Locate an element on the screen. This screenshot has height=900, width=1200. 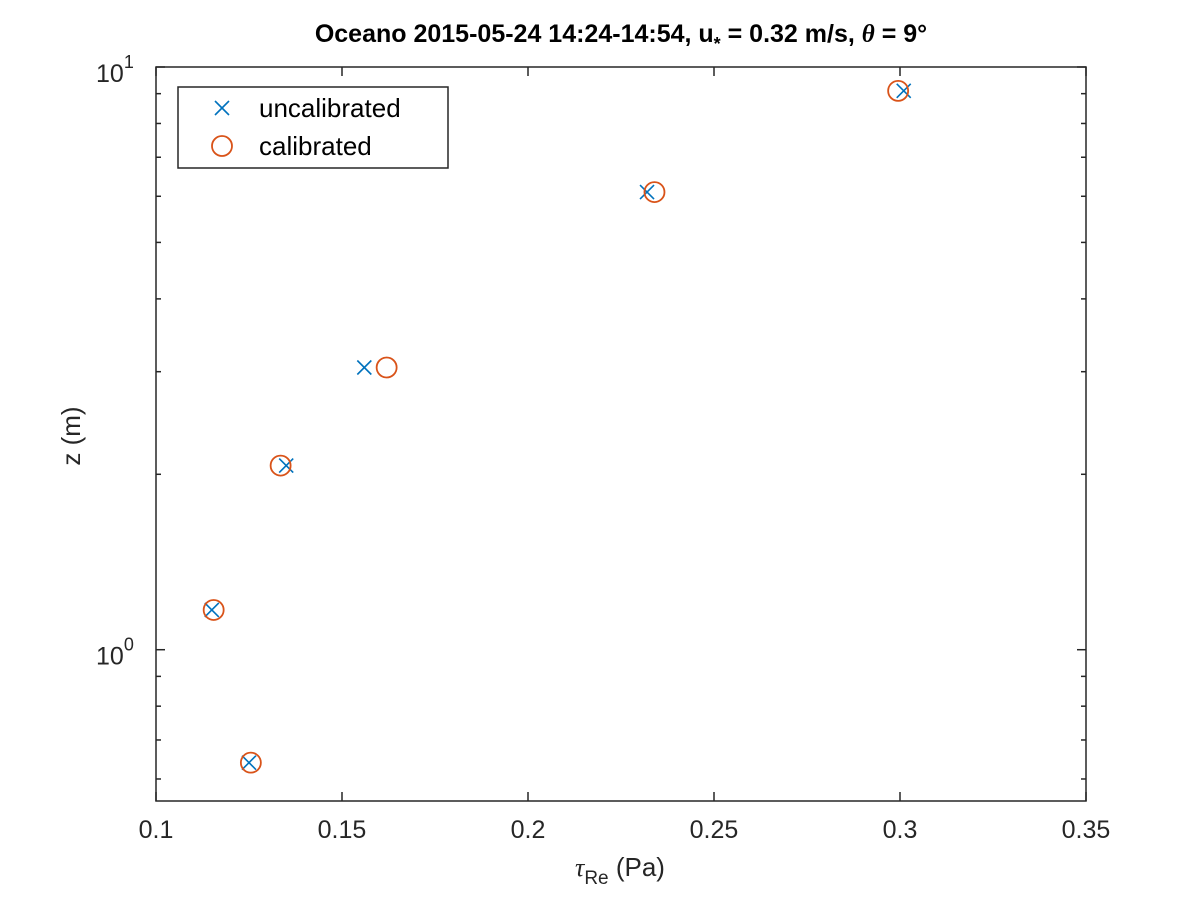
x-tick-label: 0.35 is located at coordinates (1086, 830).